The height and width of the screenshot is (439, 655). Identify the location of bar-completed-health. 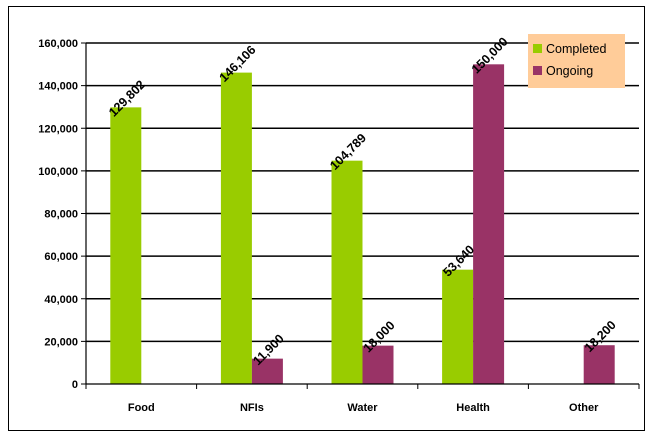
(458, 326).